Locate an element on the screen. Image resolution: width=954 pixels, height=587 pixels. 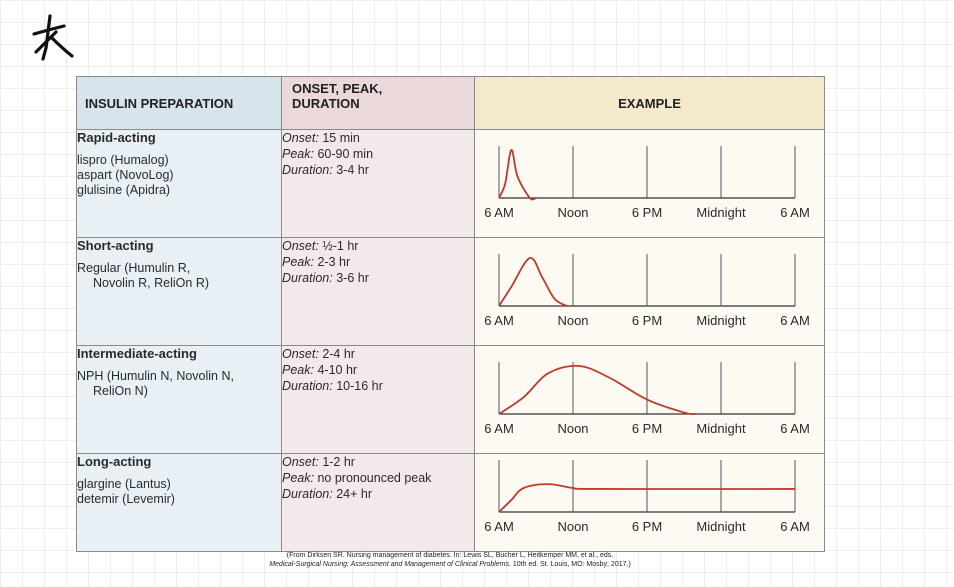
example-drug: glargine (Lantus) is located at coordinates (124, 484).